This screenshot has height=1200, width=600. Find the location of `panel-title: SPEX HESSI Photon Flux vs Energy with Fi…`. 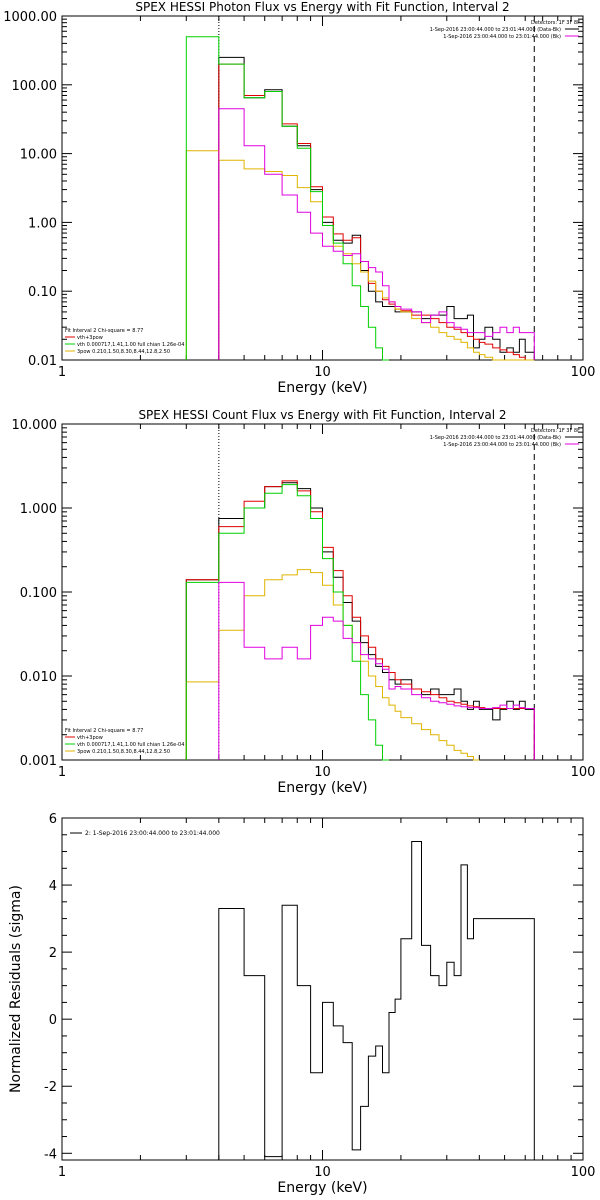

panel-title: SPEX HESSI Photon Flux vs Energy with Fi… is located at coordinates (322, 7).